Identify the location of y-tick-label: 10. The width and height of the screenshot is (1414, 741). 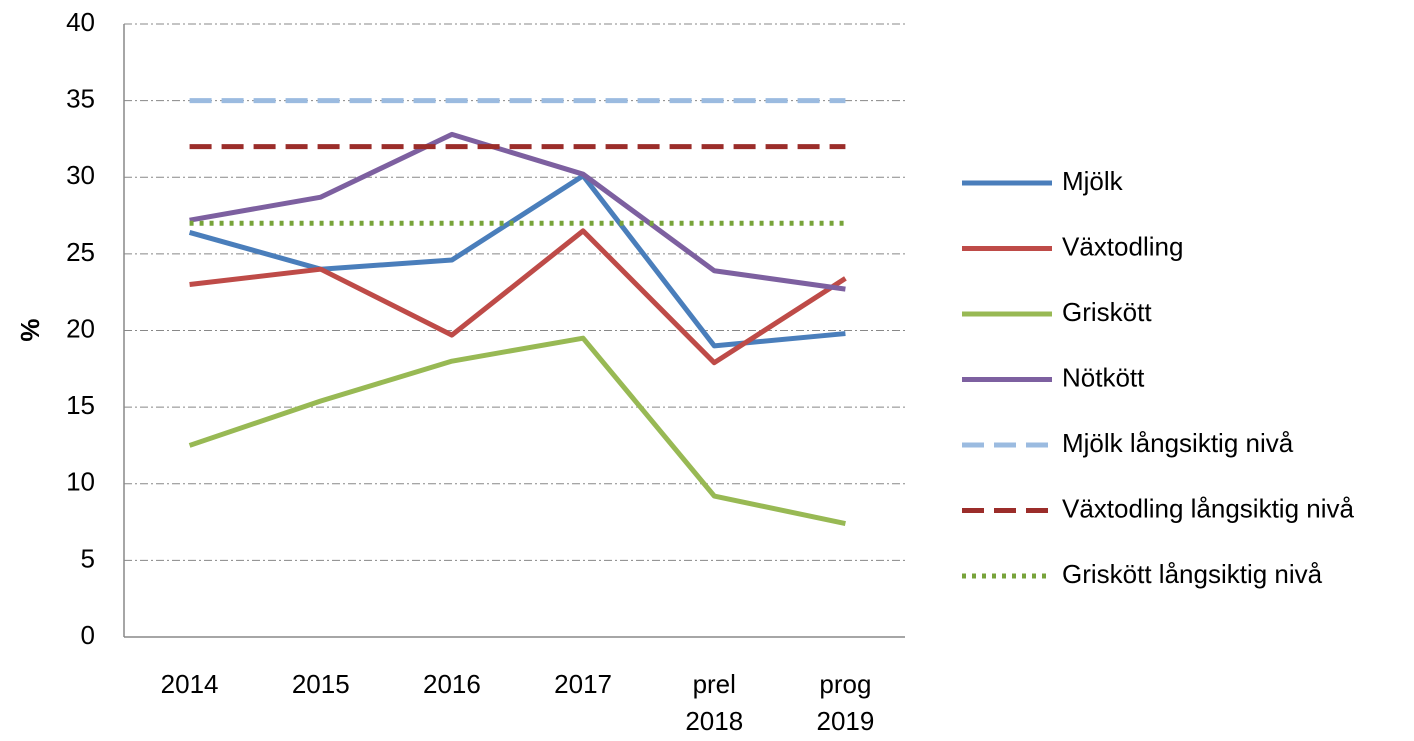
(80, 482).